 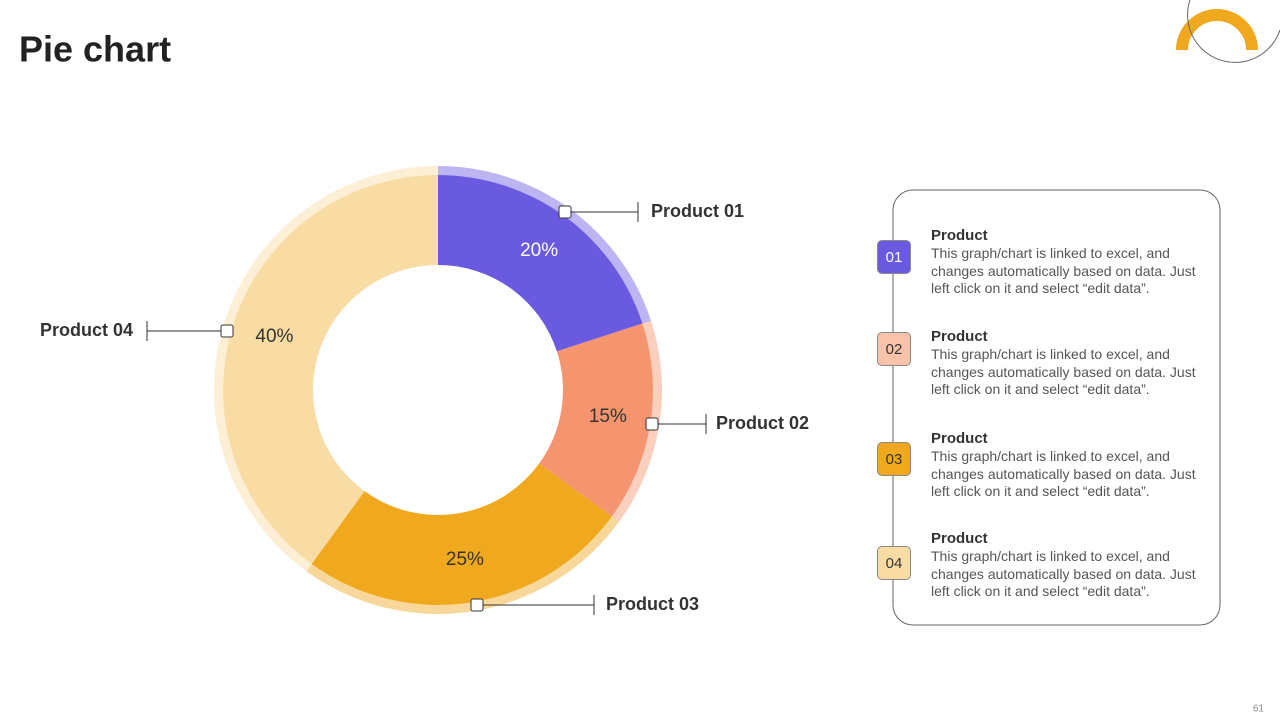 I want to click on badge: 04, so click(x=894, y=563).